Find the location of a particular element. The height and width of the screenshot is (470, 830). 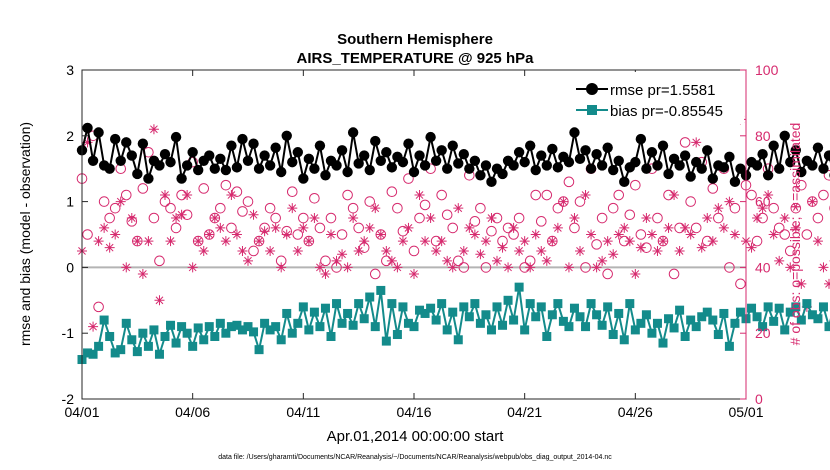

x-tick-label: 04/26 is located at coordinates (635, 412).